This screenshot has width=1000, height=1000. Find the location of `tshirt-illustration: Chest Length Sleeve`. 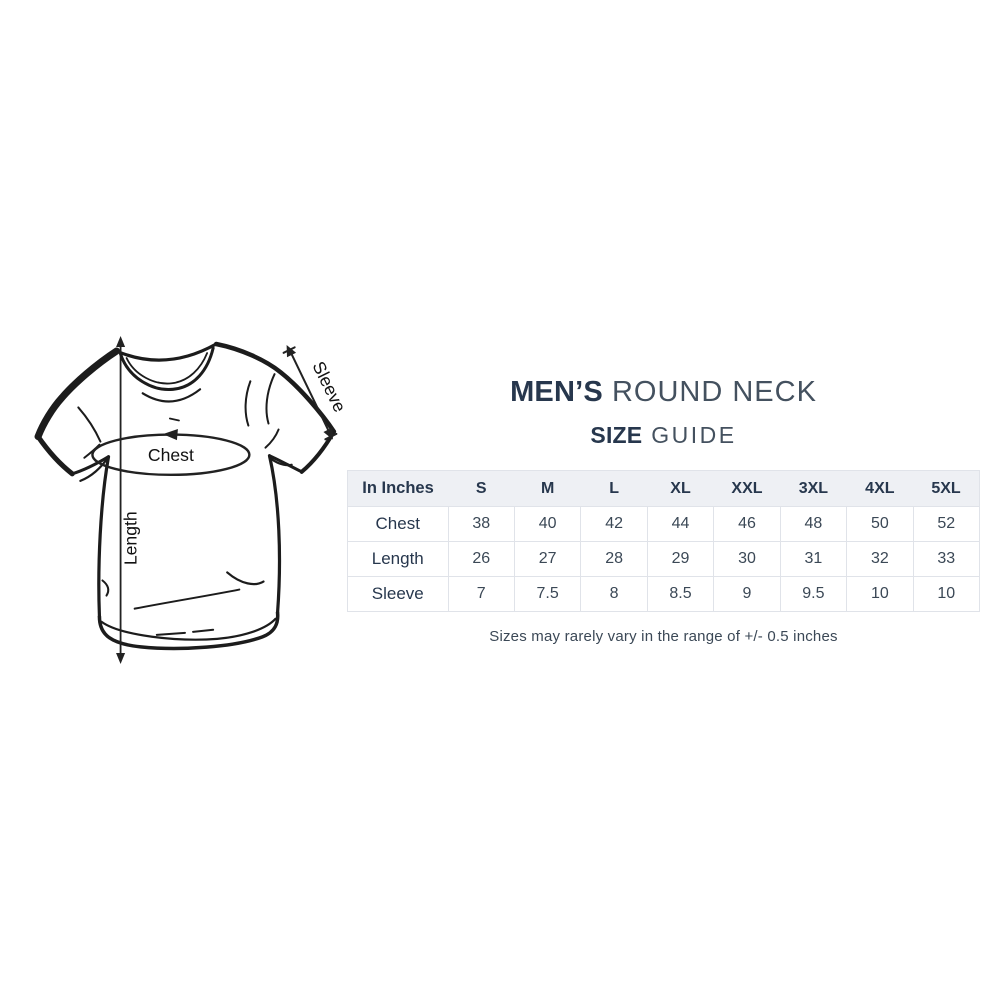

tshirt-illustration: Chest Length Sleeve is located at coordinates (192, 500).